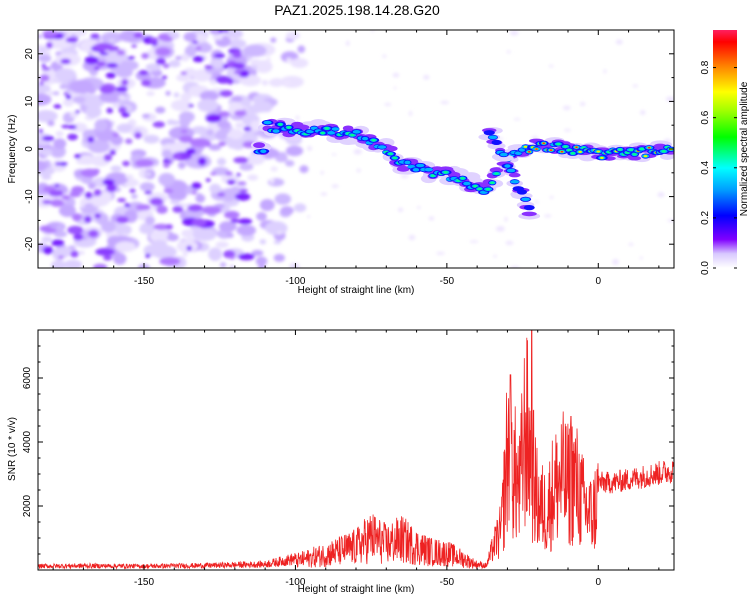 The height and width of the screenshot is (600, 750). Describe the element at coordinates (356, 589) in the screenshot. I see `snr-x-axis-label: Height of straight line (km)` at that location.